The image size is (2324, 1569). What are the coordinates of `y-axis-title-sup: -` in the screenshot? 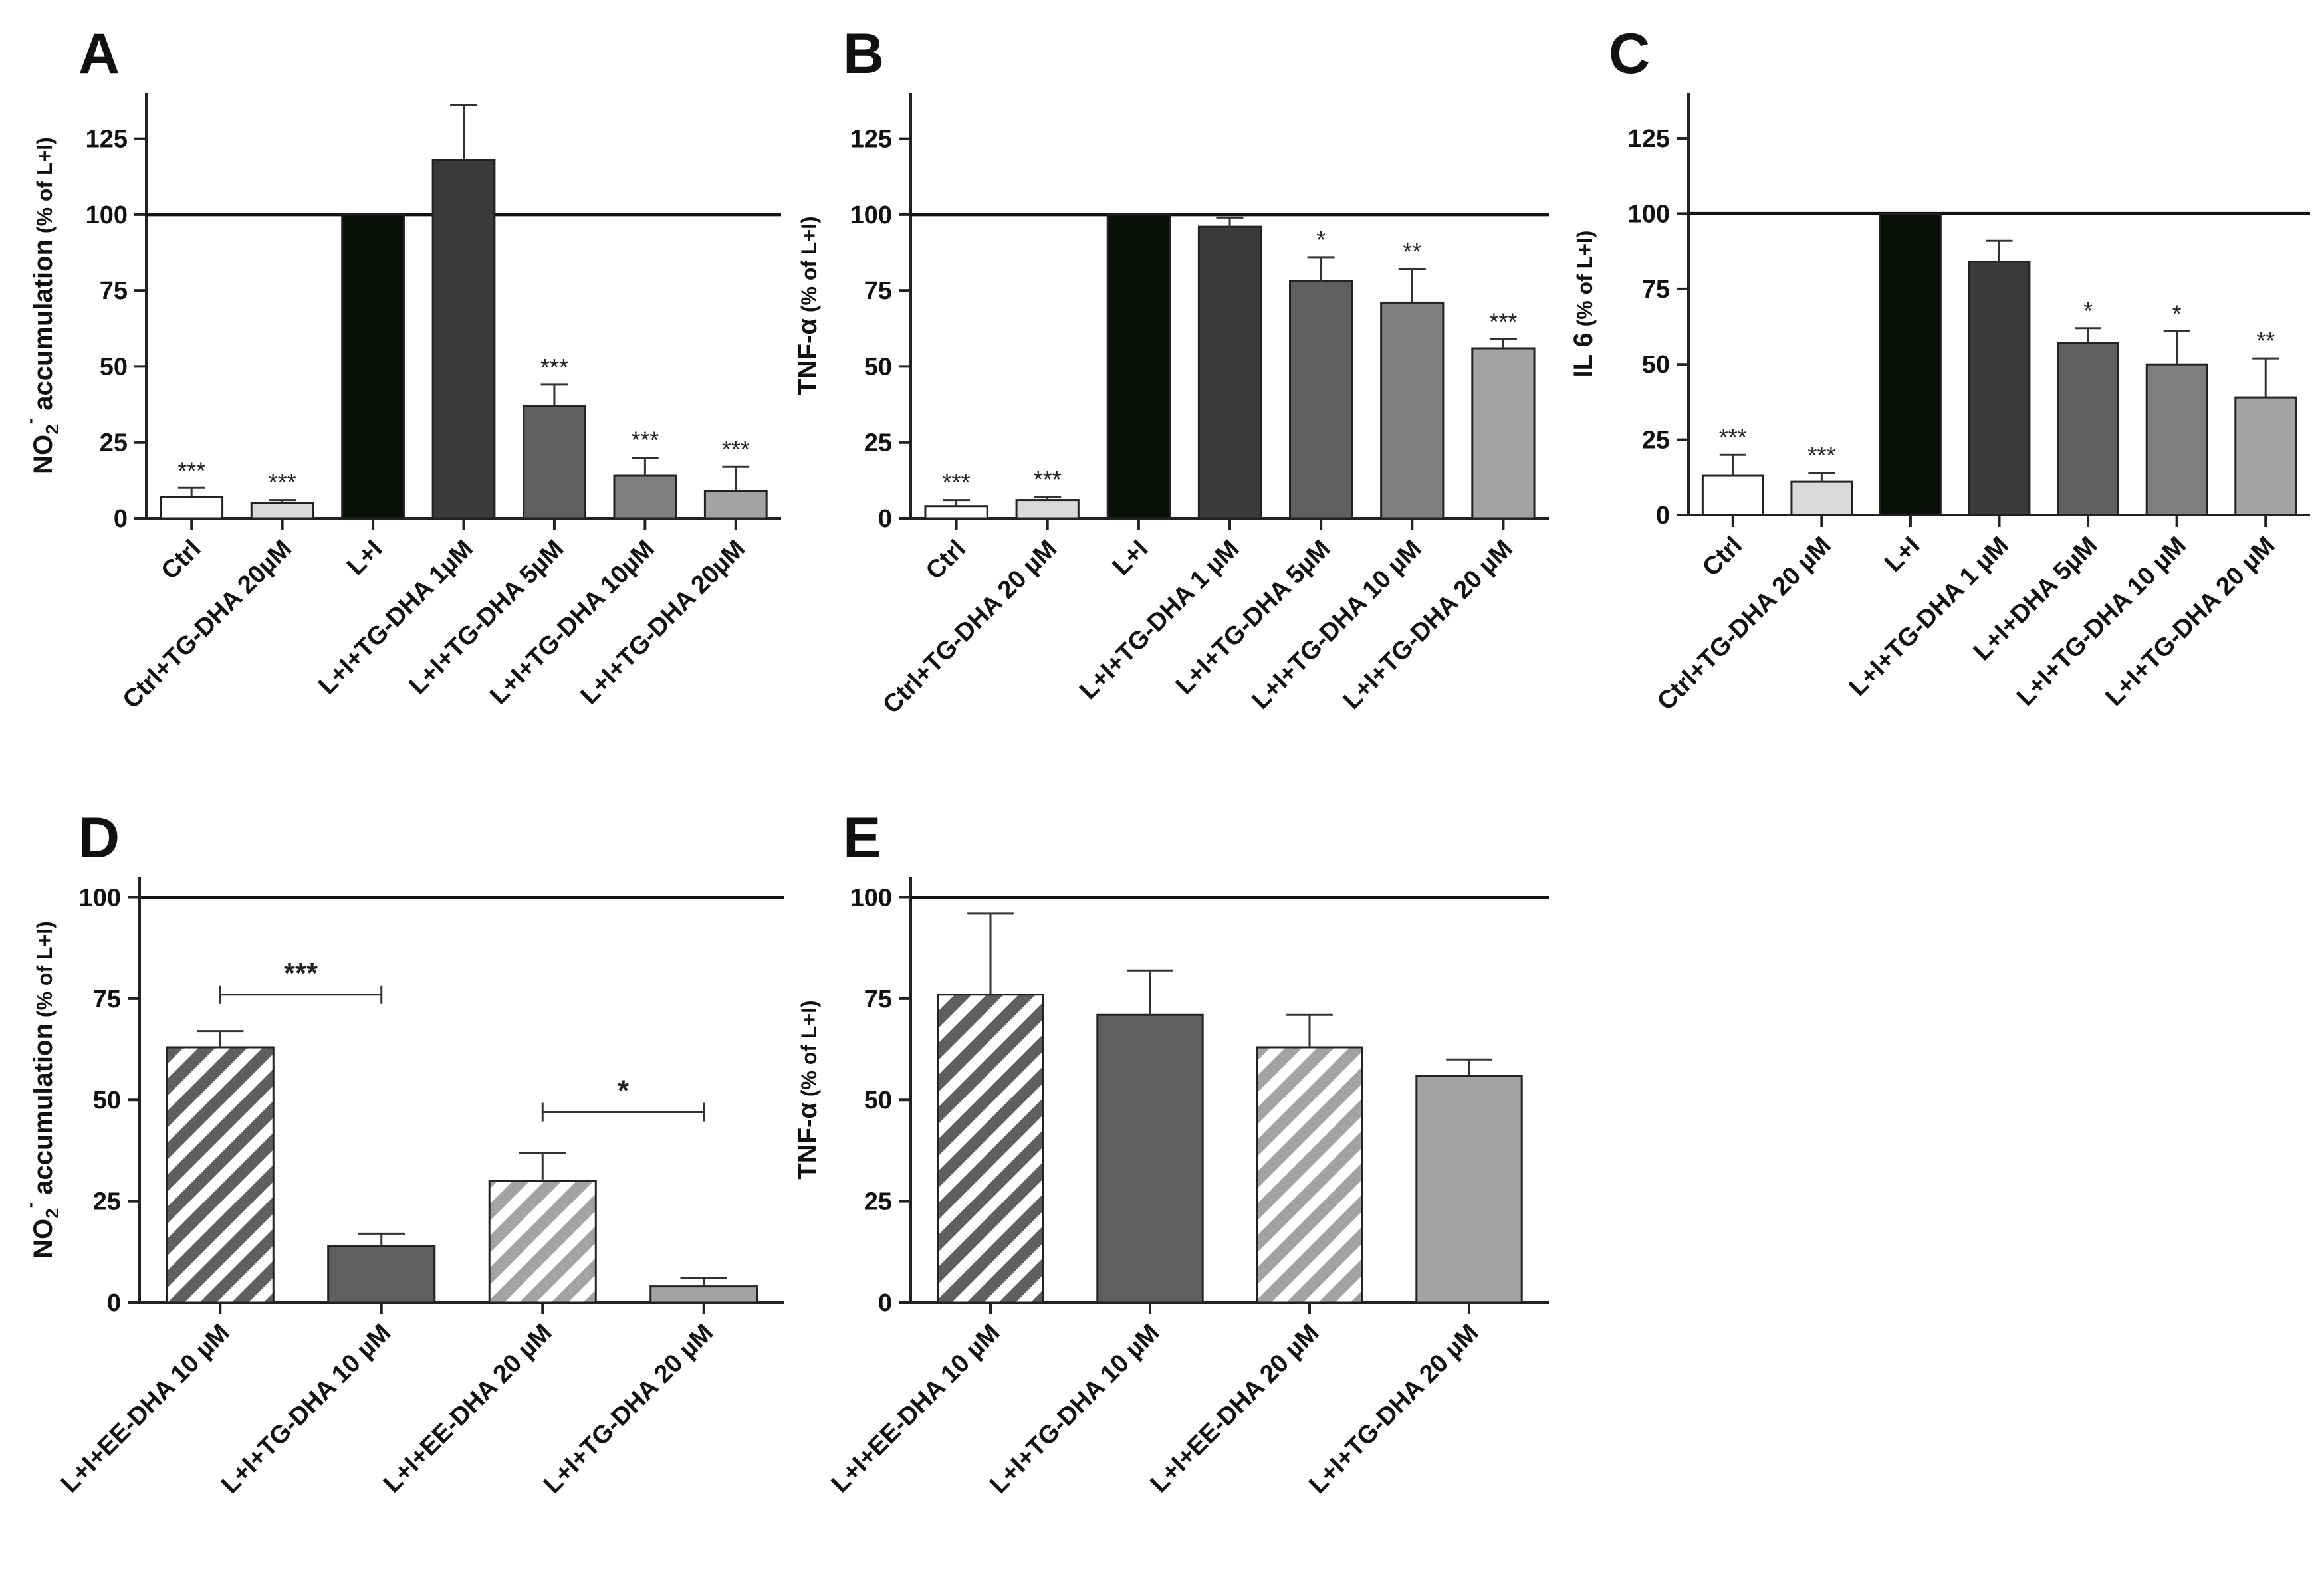 It's located at (29, 421).